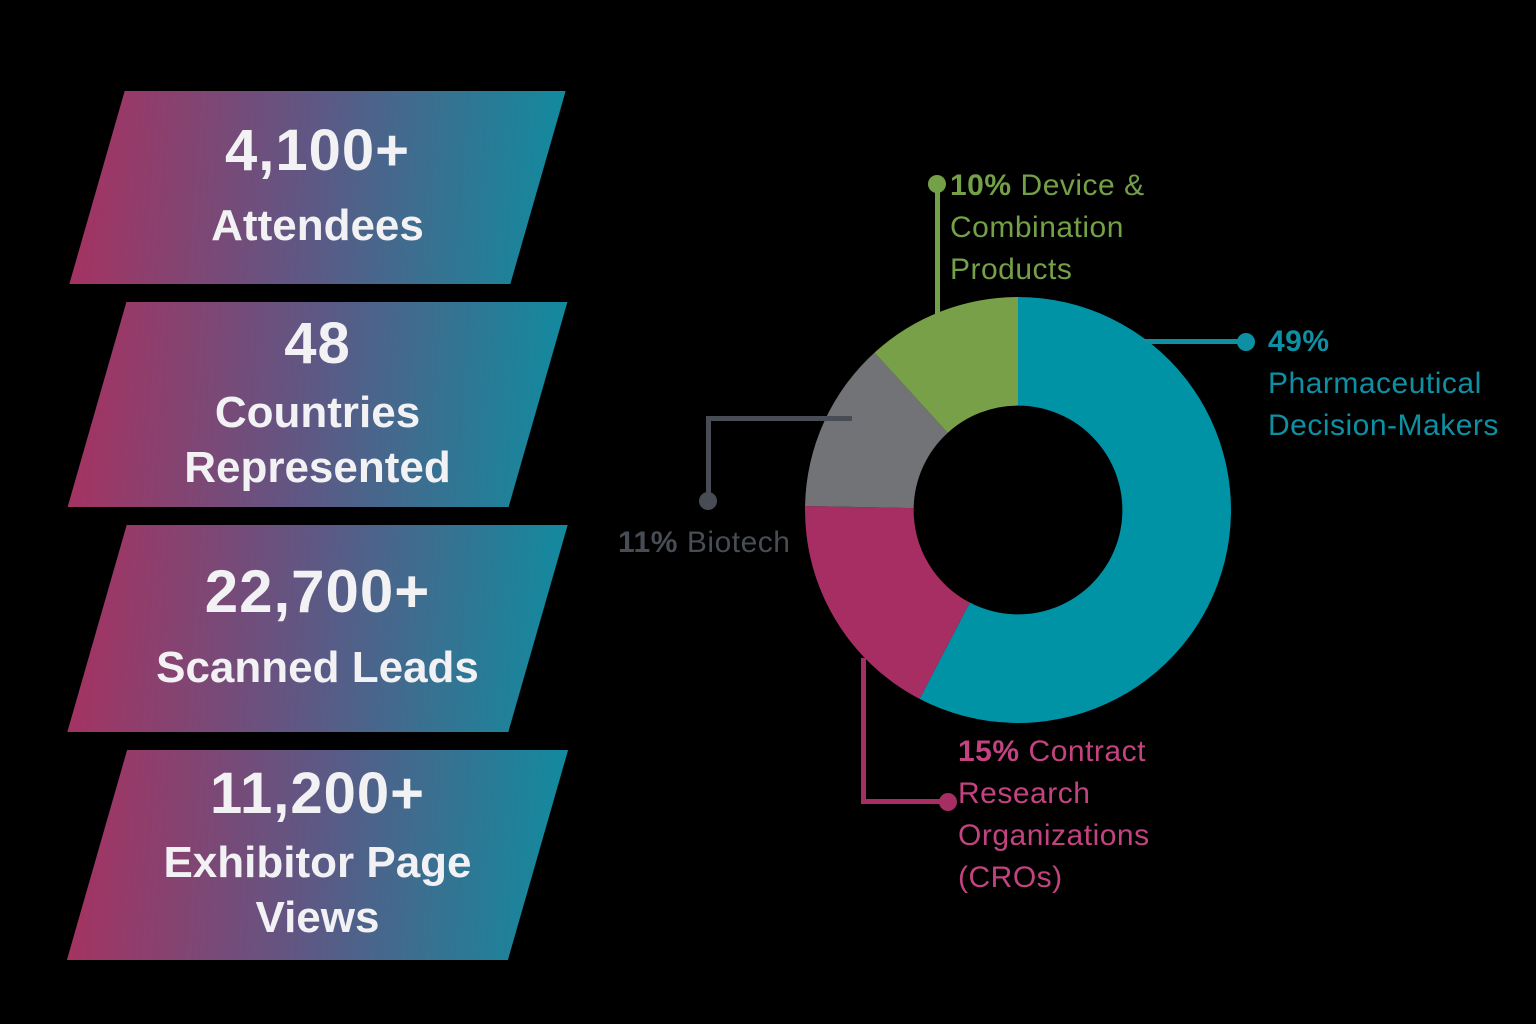  Describe the element at coordinates (1383, 342) in the screenshot. I see `segment-label-line: 49%` at that location.